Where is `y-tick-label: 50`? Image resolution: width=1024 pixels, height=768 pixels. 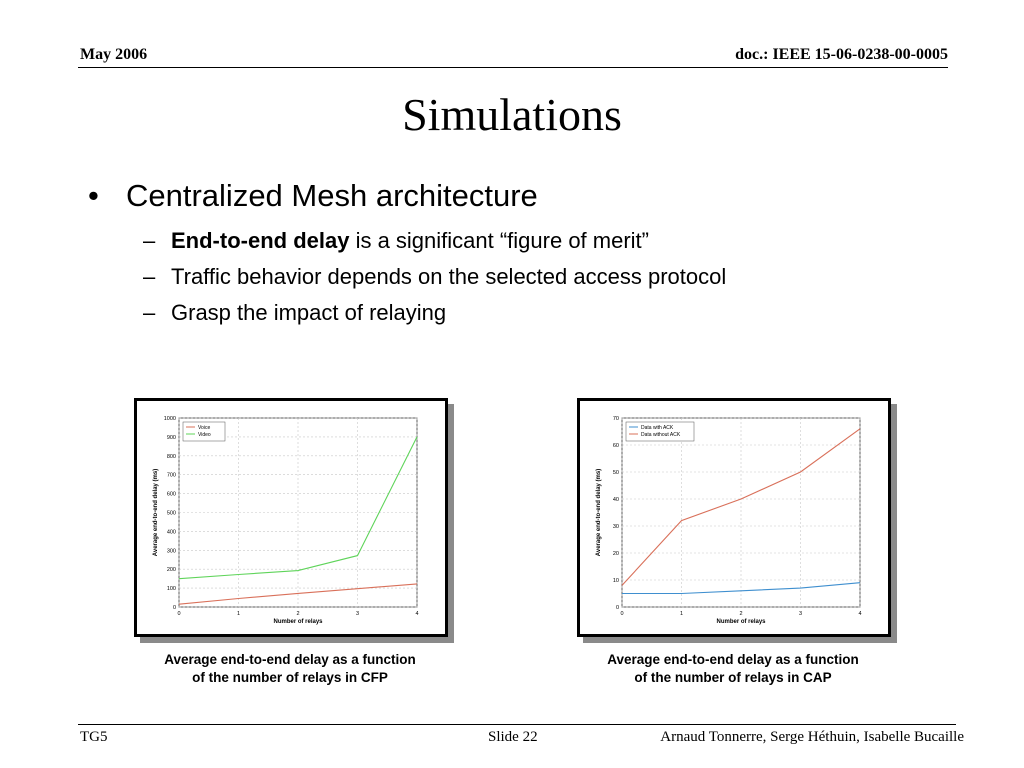 y-tick-label: 50 is located at coordinates (616, 473).